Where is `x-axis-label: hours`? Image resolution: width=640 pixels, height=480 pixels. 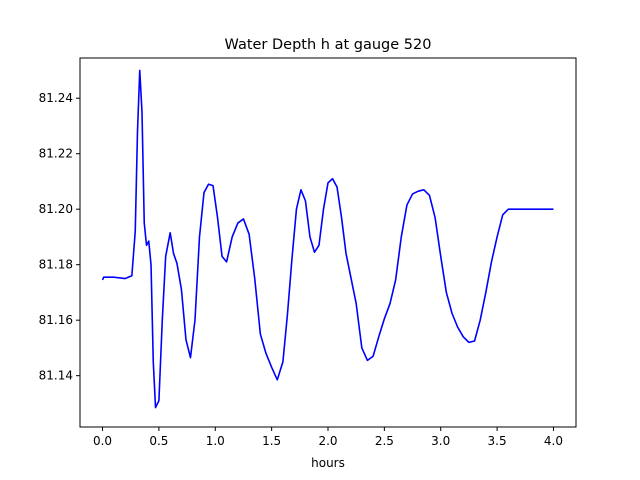
x-axis-label: hours is located at coordinates (328, 463).